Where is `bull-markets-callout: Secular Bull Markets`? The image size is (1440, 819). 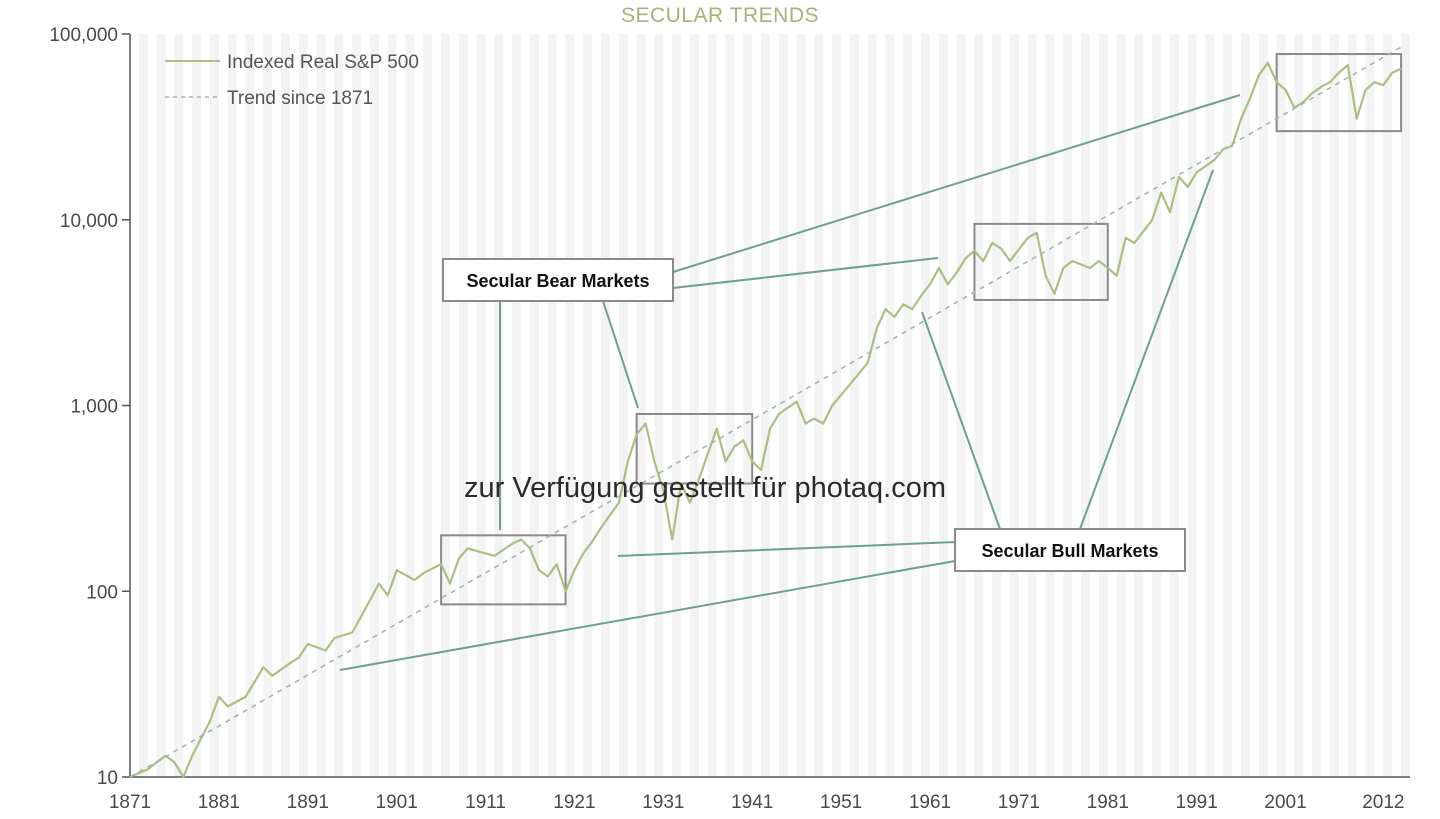 bull-markets-callout: Secular Bull Markets is located at coordinates (1070, 550).